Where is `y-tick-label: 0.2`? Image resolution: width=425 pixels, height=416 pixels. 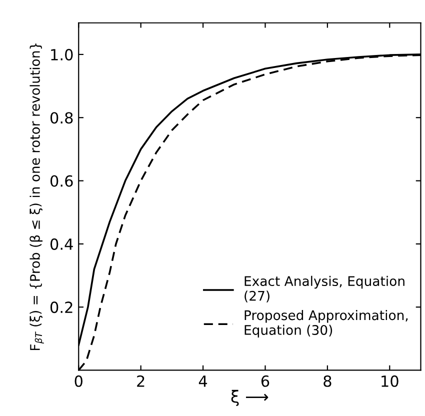
y-tick-label: 0.2 is located at coordinates (61, 308).